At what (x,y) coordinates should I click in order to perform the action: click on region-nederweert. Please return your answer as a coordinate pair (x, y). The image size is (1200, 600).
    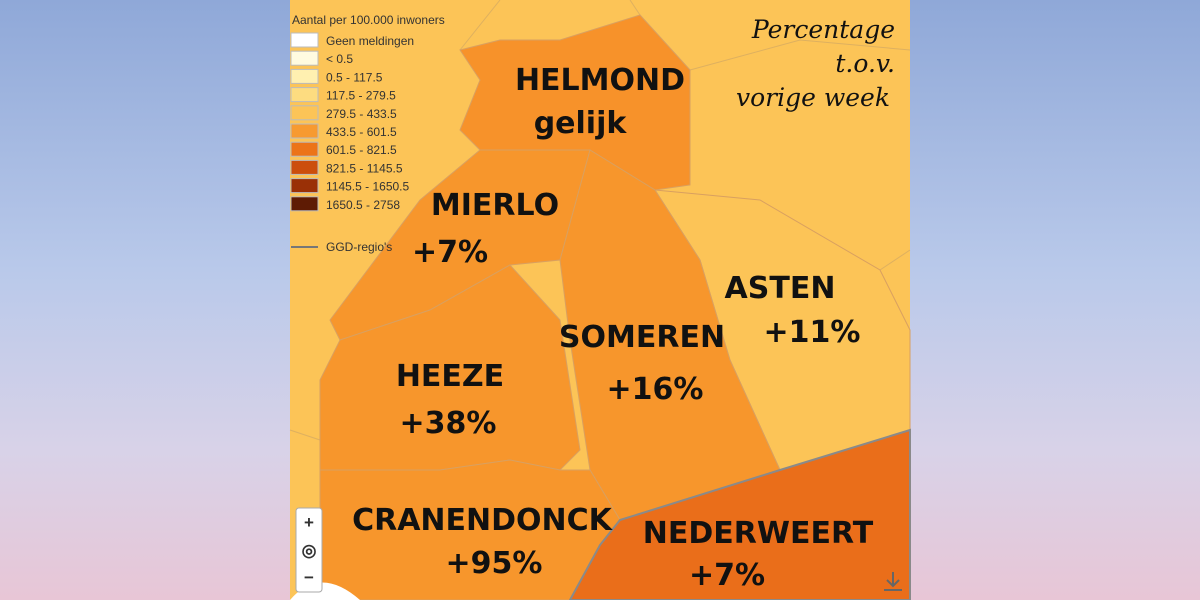
    Looking at the image, I should click on (739, 514).